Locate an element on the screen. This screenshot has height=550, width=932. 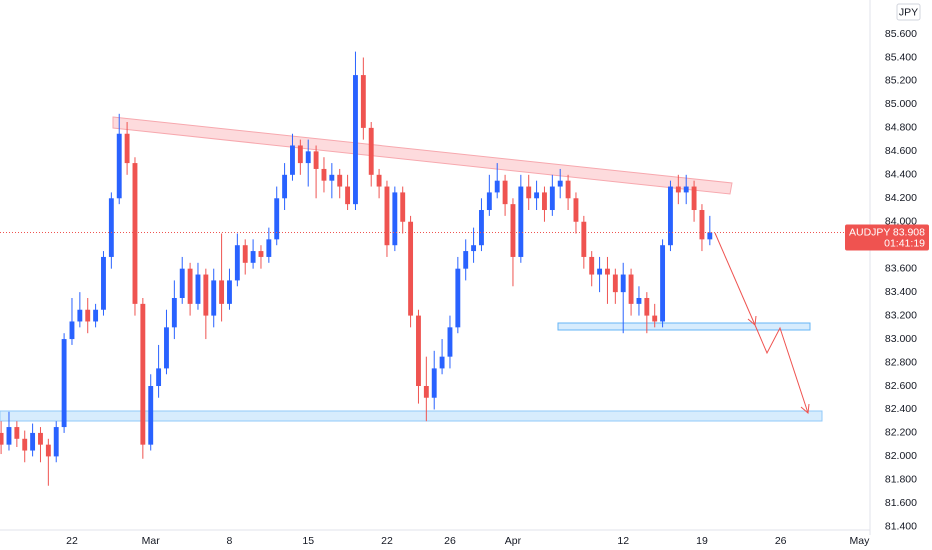
x-tick-label: 8 is located at coordinates (230, 541).